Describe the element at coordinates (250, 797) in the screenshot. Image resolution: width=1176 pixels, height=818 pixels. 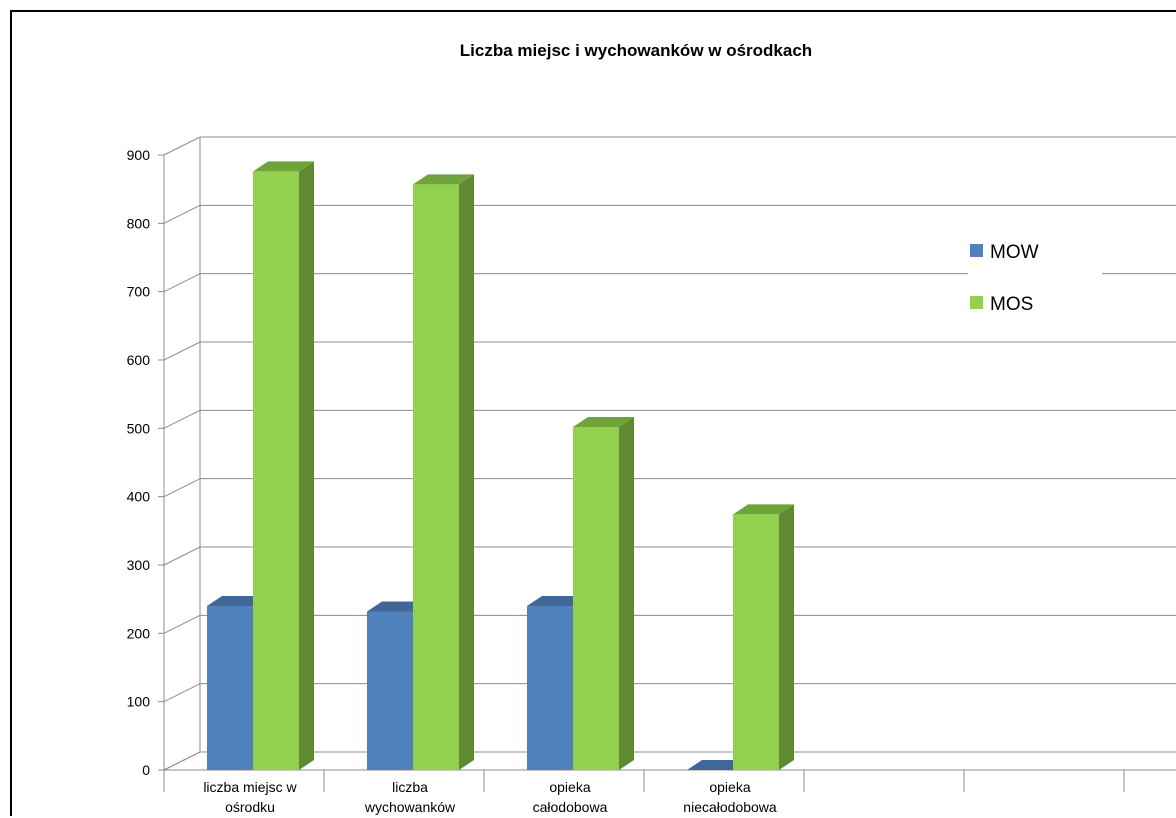
I see `x-tick-label: liczba miejsc w ośrodku` at that location.